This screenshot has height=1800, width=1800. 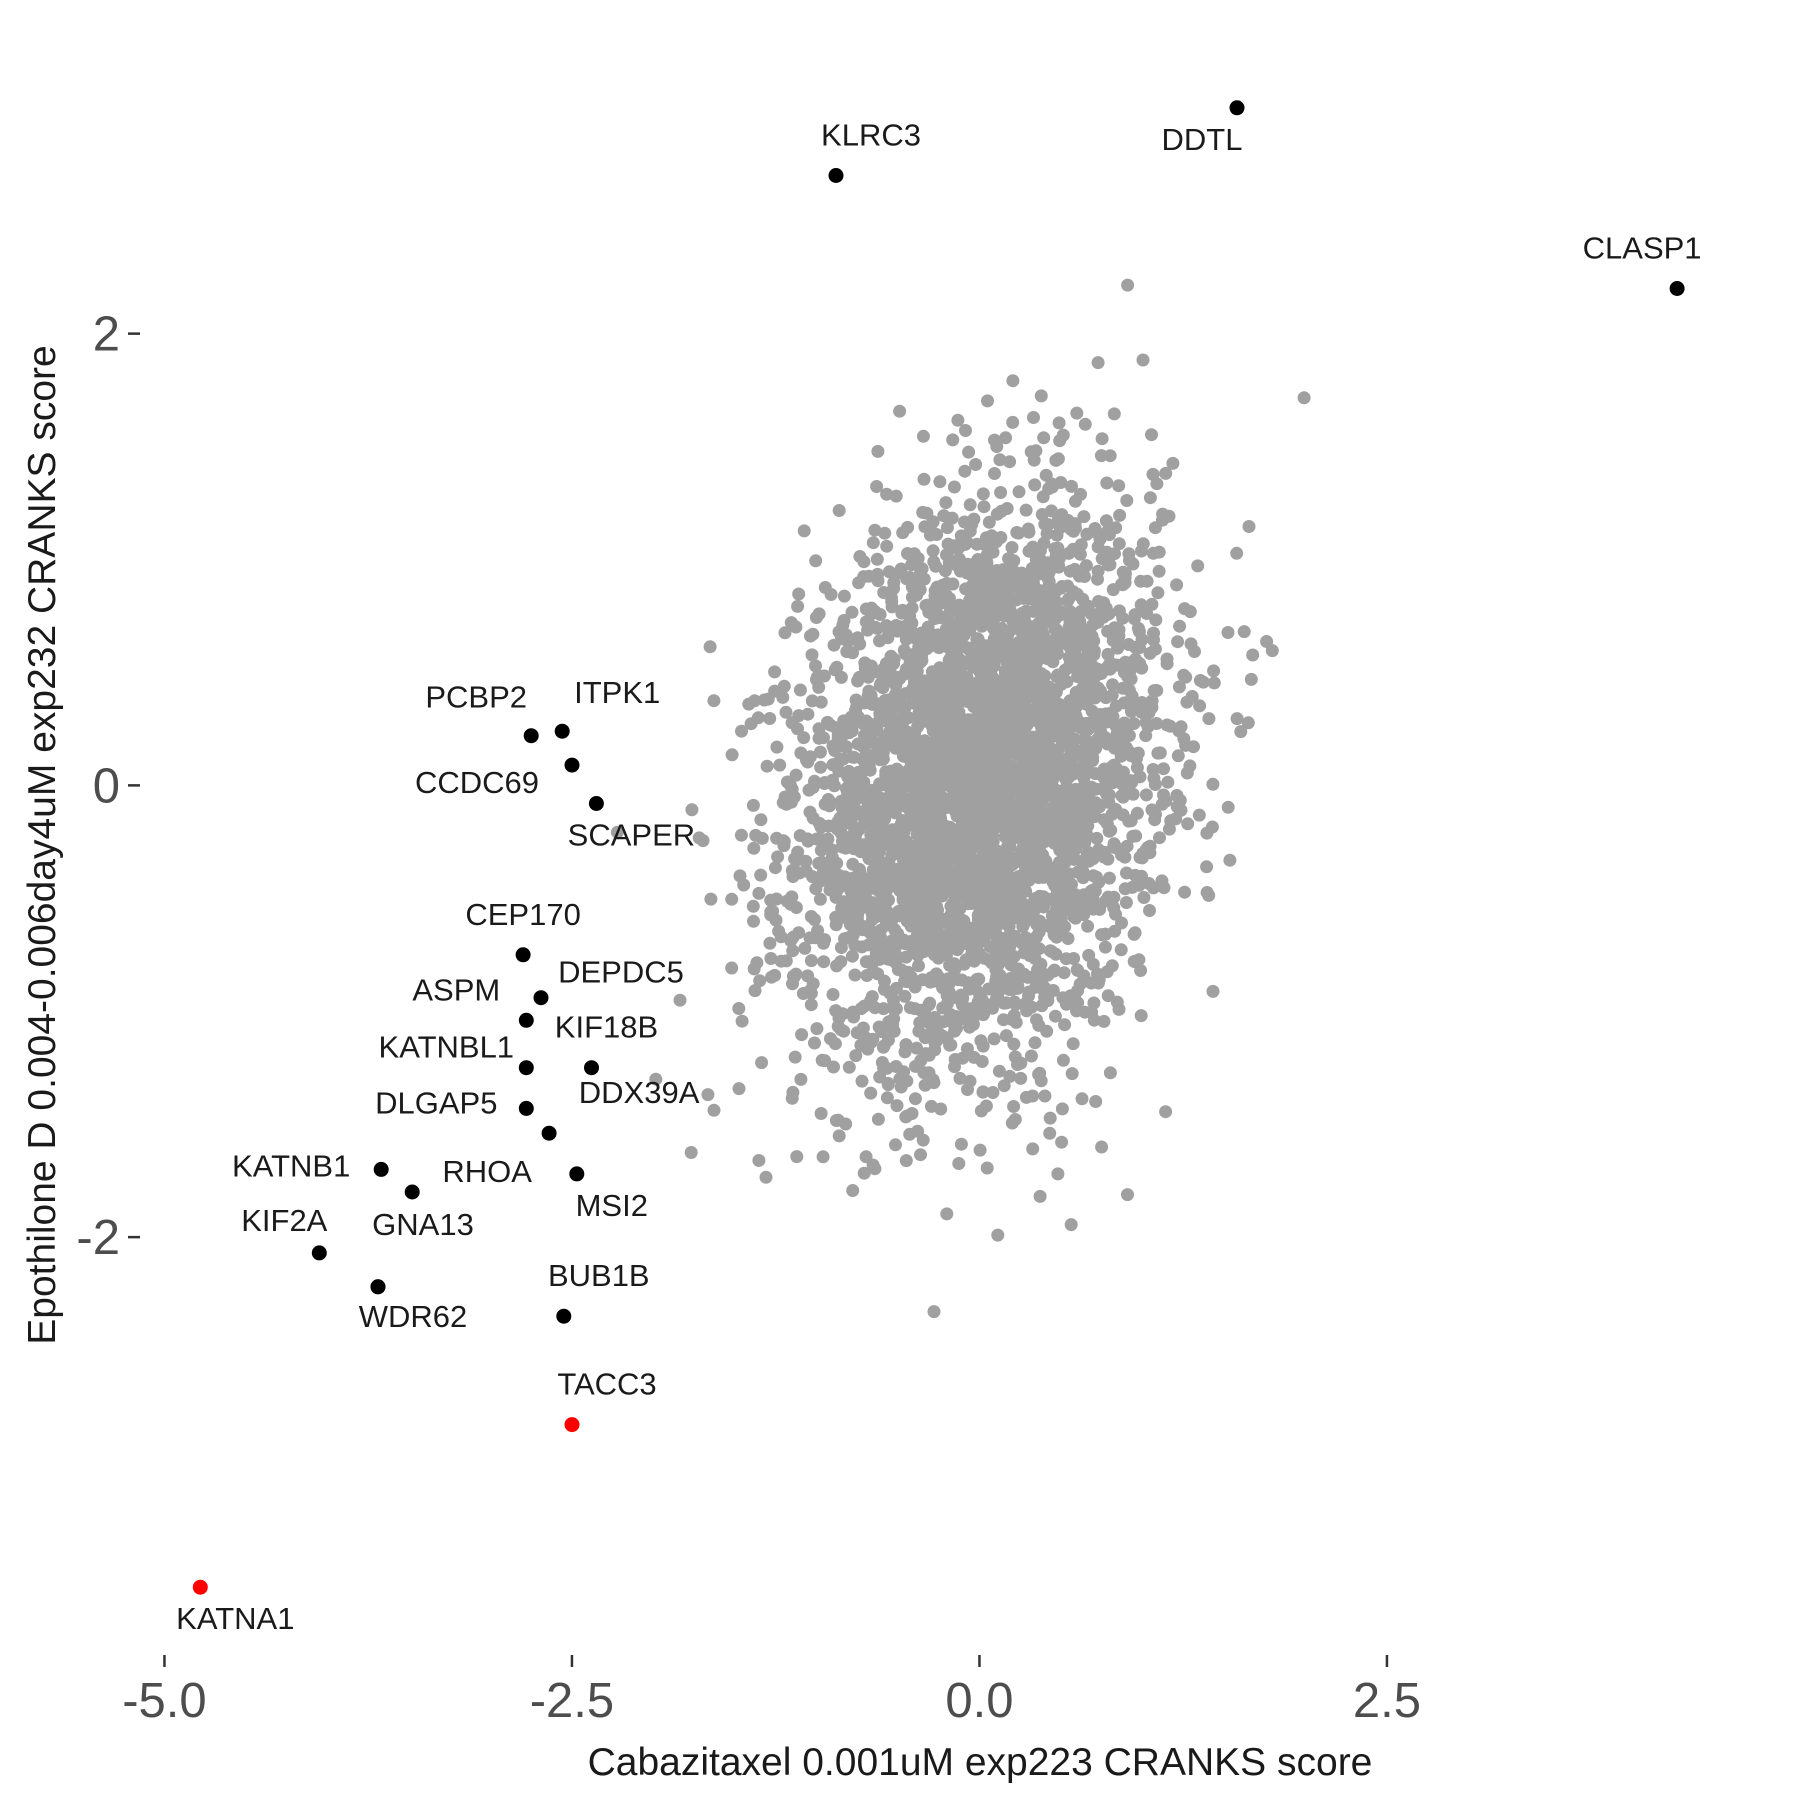 What do you see at coordinates (106, 786) in the screenshot?
I see `y-tick-label: 0` at bounding box center [106, 786].